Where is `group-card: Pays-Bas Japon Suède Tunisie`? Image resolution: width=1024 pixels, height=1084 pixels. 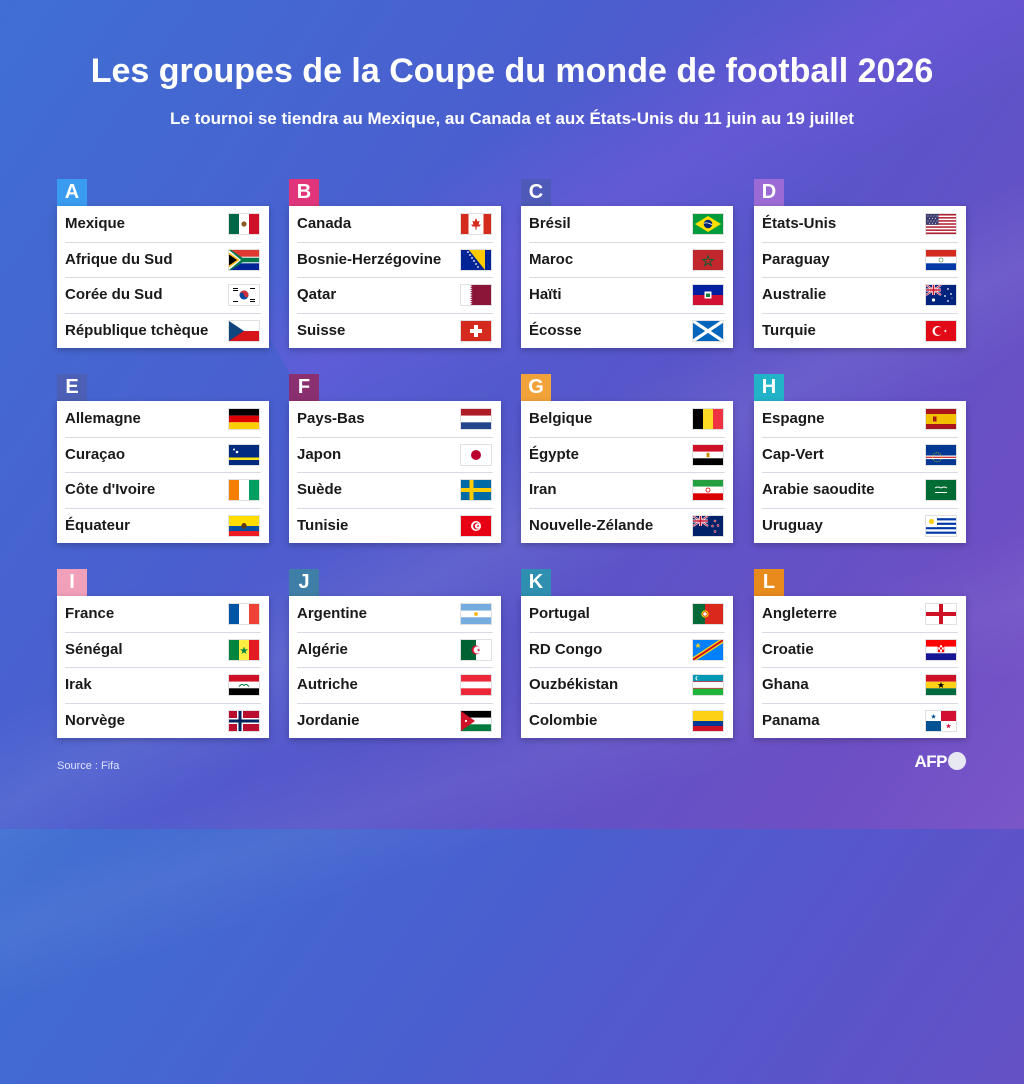
group-card: Pays-Bas Japon Suède Tunisie is located at coordinates (395, 472).